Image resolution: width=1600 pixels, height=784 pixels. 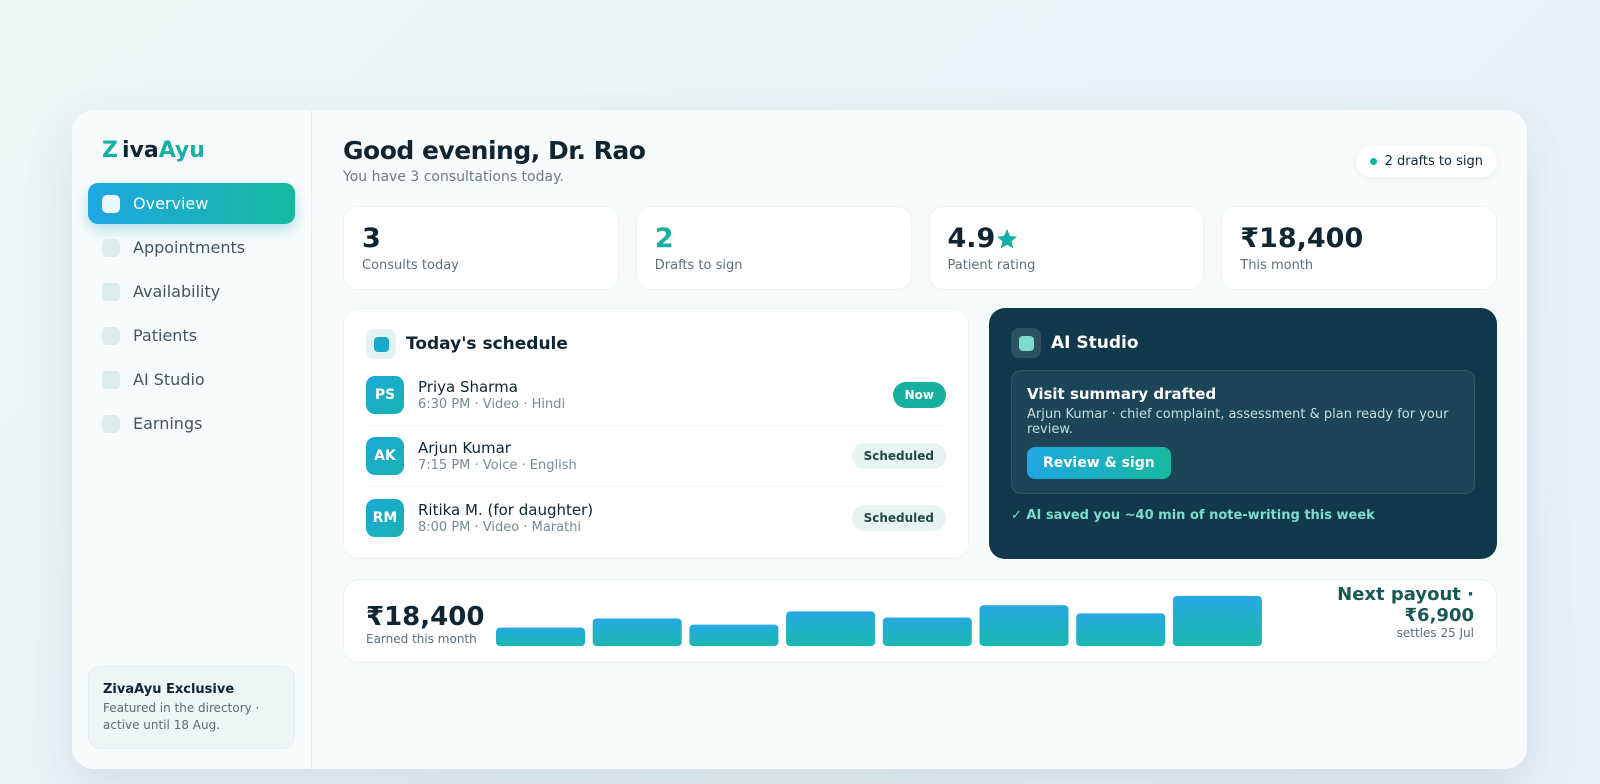 I want to click on stat-label: Patient rating, so click(x=991, y=265).